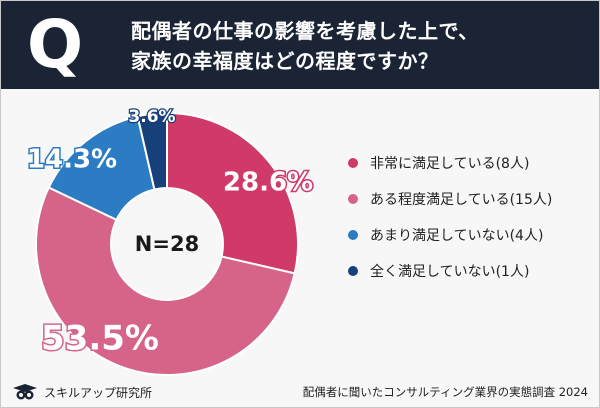  Describe the element at coordinates (449, 271) in the screenshot. I see `legend-label-4: 全く満足していない(1人)` at that location.